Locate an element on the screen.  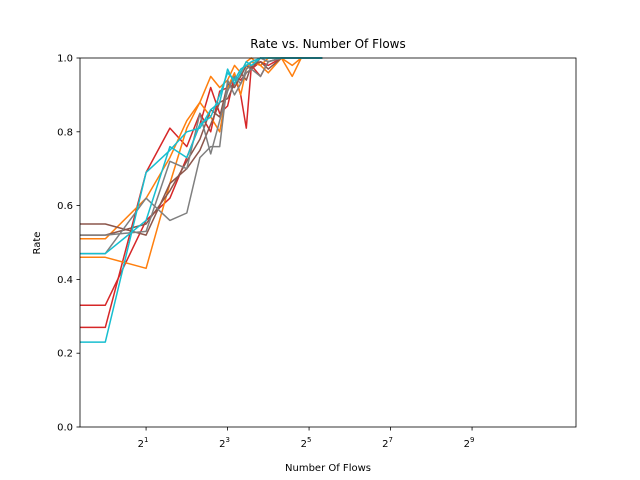
x-tick-exponent: 9 is located at coordinates (472, 440).